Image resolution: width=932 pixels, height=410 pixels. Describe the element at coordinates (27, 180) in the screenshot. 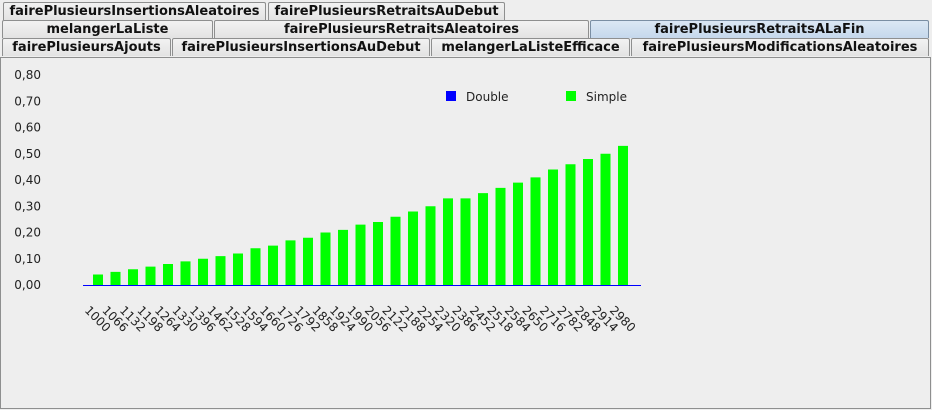

I see `y-tick-label: 0,40` at that location.